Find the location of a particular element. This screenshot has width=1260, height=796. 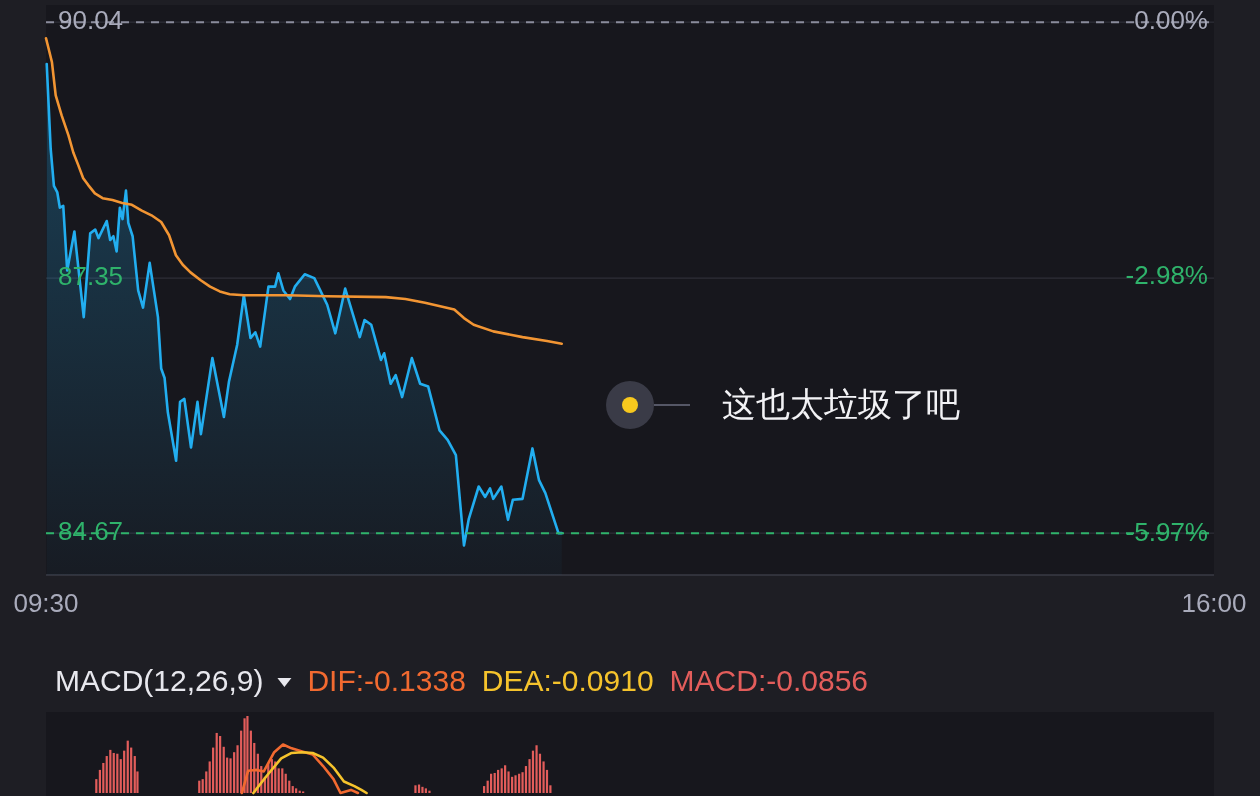

text: MACD:-0.0856 is located at coordinates (769, 680).